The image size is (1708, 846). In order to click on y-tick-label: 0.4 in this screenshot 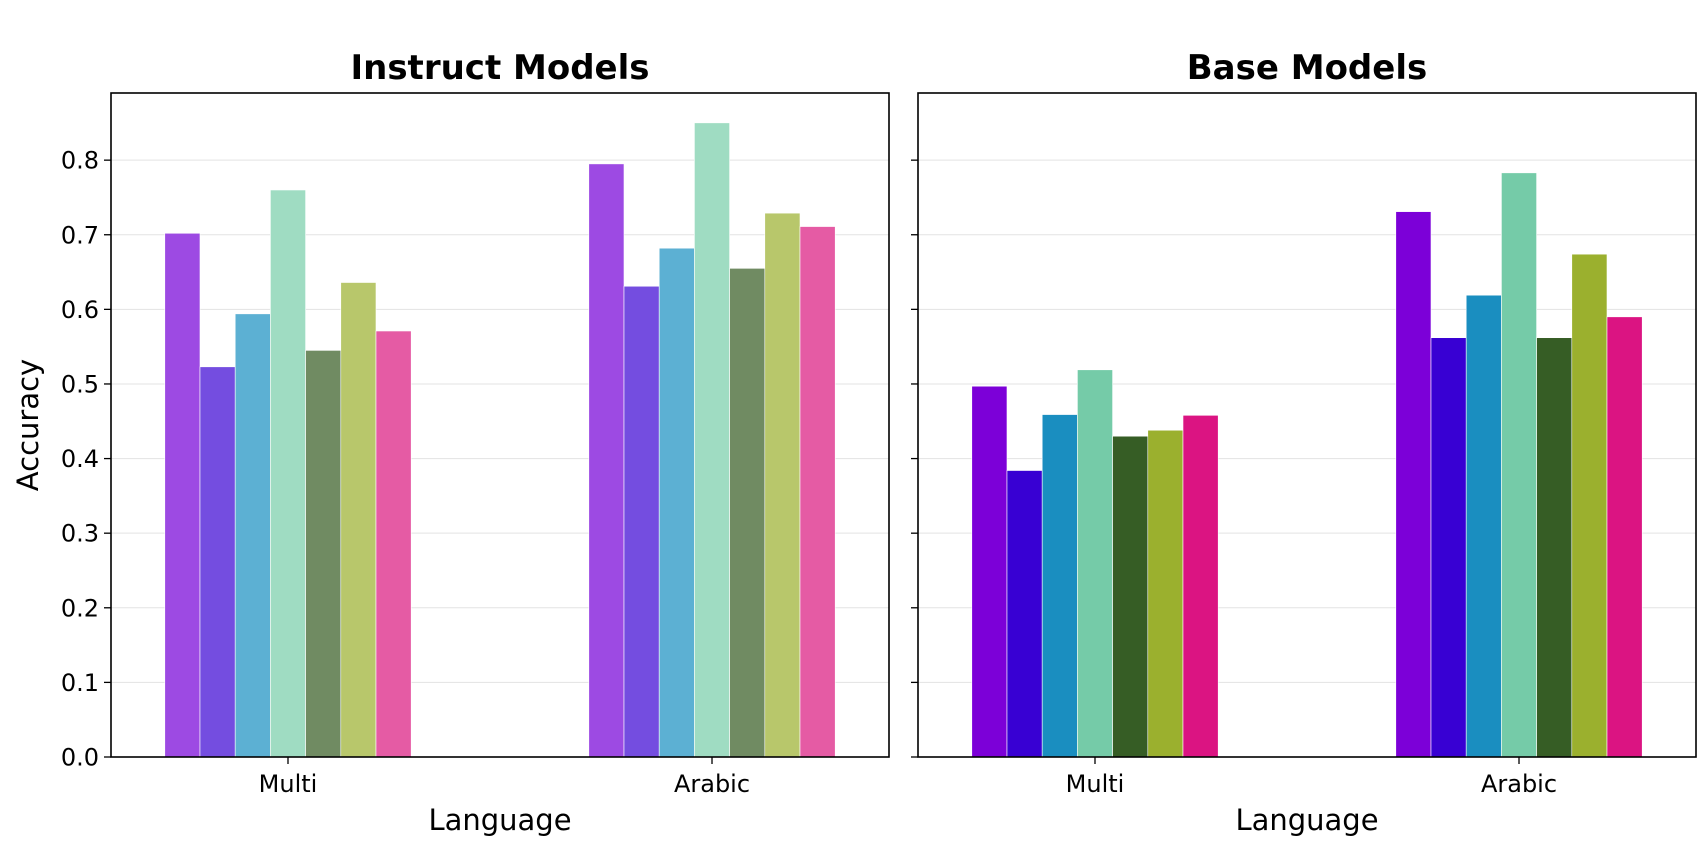, I will do `click(80, 459)`.